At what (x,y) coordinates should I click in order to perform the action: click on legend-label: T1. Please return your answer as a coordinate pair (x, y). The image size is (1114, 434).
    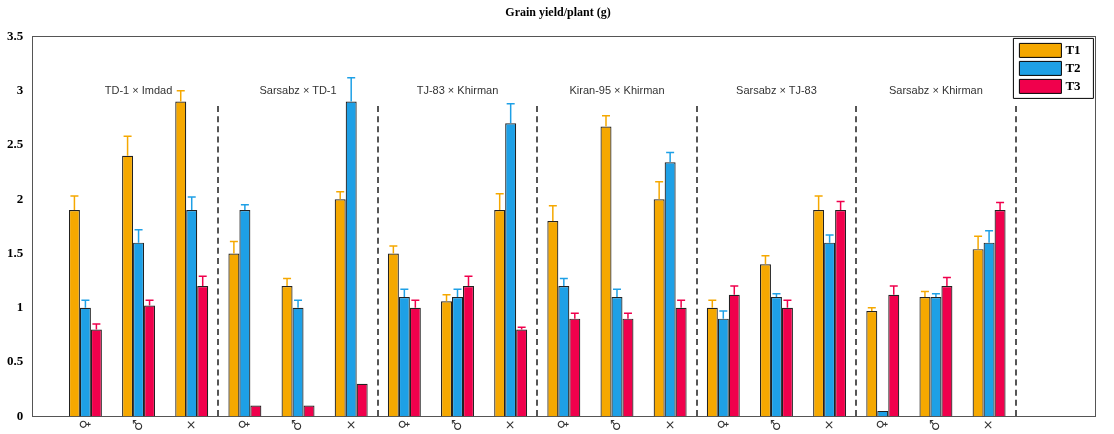
    Looking at the image, I should click on (1073, 49).